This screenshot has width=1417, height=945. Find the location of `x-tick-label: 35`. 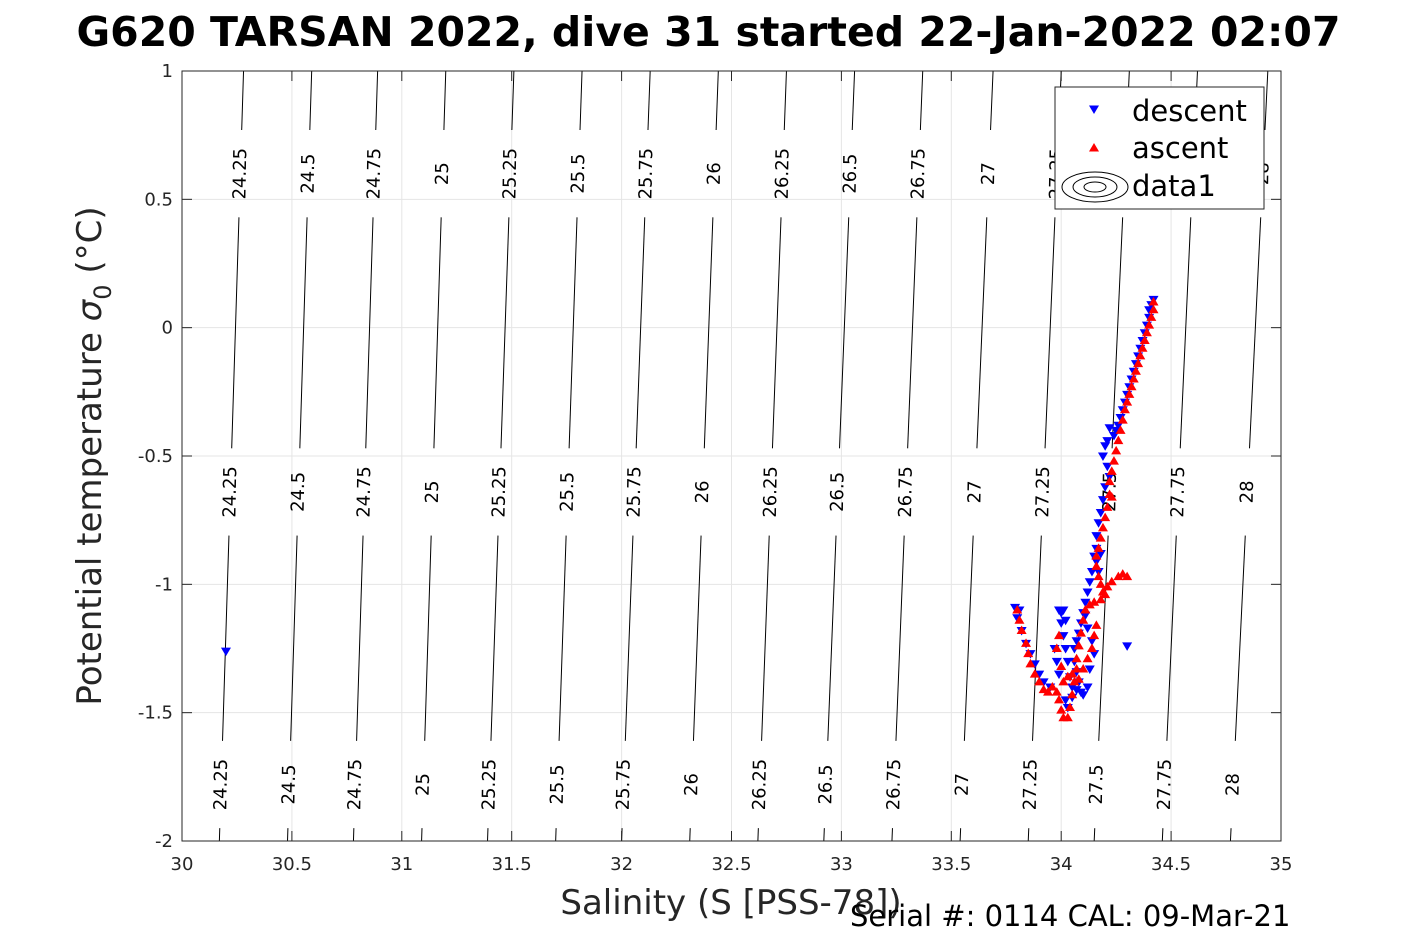

x-tick-label: 35 is located at coordinates (1281, 864).